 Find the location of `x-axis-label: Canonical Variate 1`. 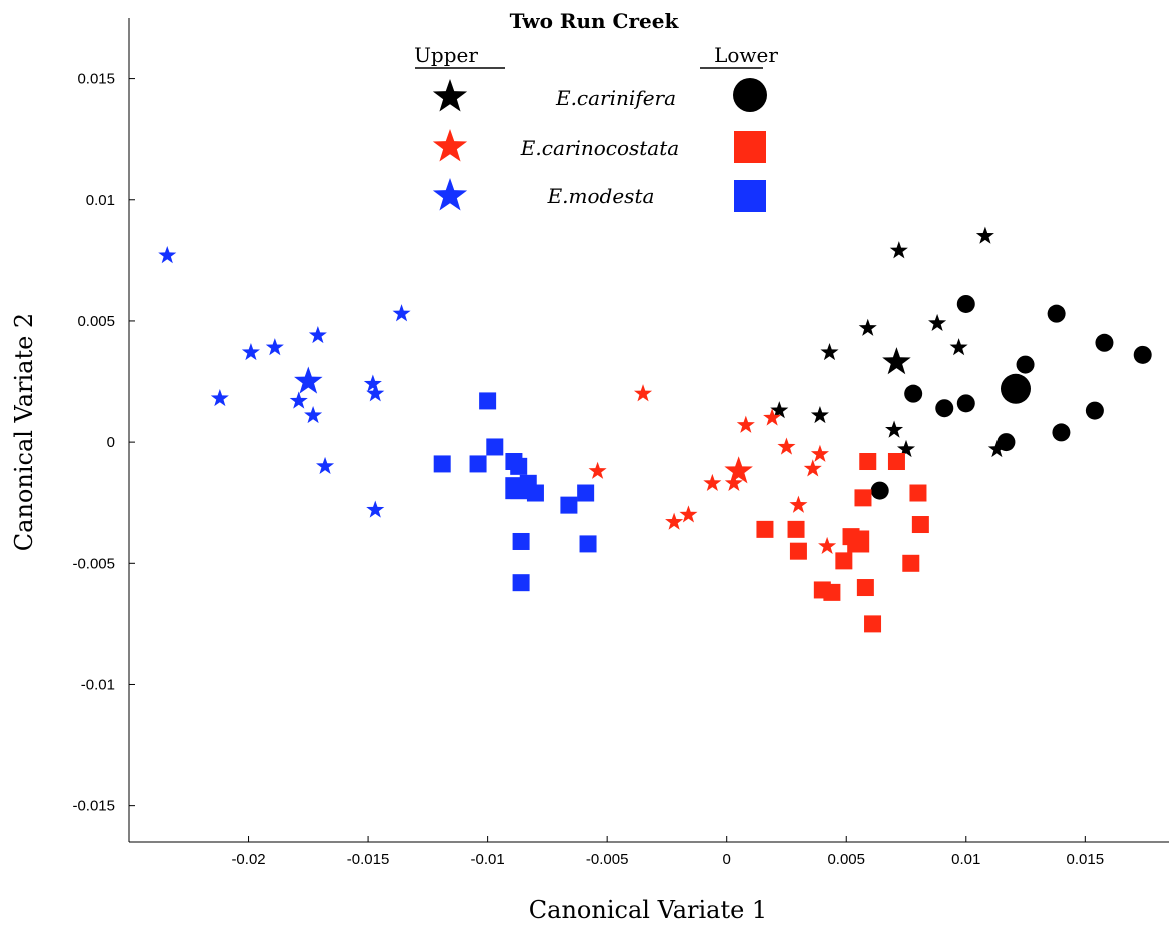

x-axis-label: Canonical Variate 1 is located at coordinates (648, 910).